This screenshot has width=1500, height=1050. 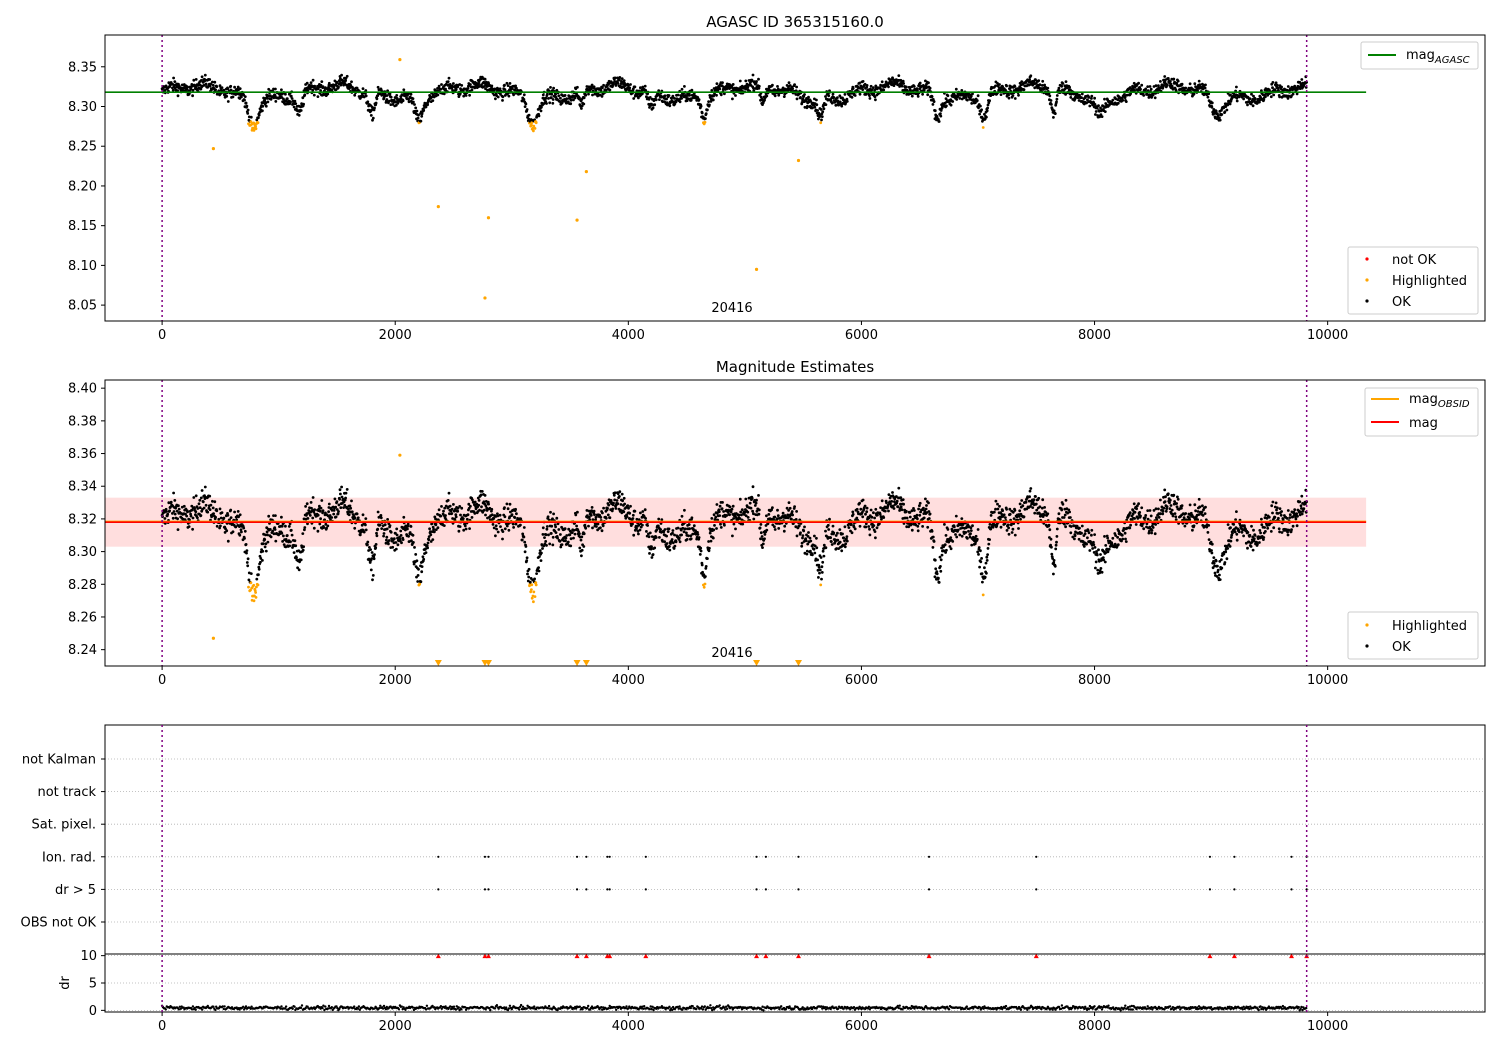 What do you see at coordinates (1438, 57) in the screenshot?
I see `legend-label-mag-agasc: magAGASC` at bounding box center [1438, 57].